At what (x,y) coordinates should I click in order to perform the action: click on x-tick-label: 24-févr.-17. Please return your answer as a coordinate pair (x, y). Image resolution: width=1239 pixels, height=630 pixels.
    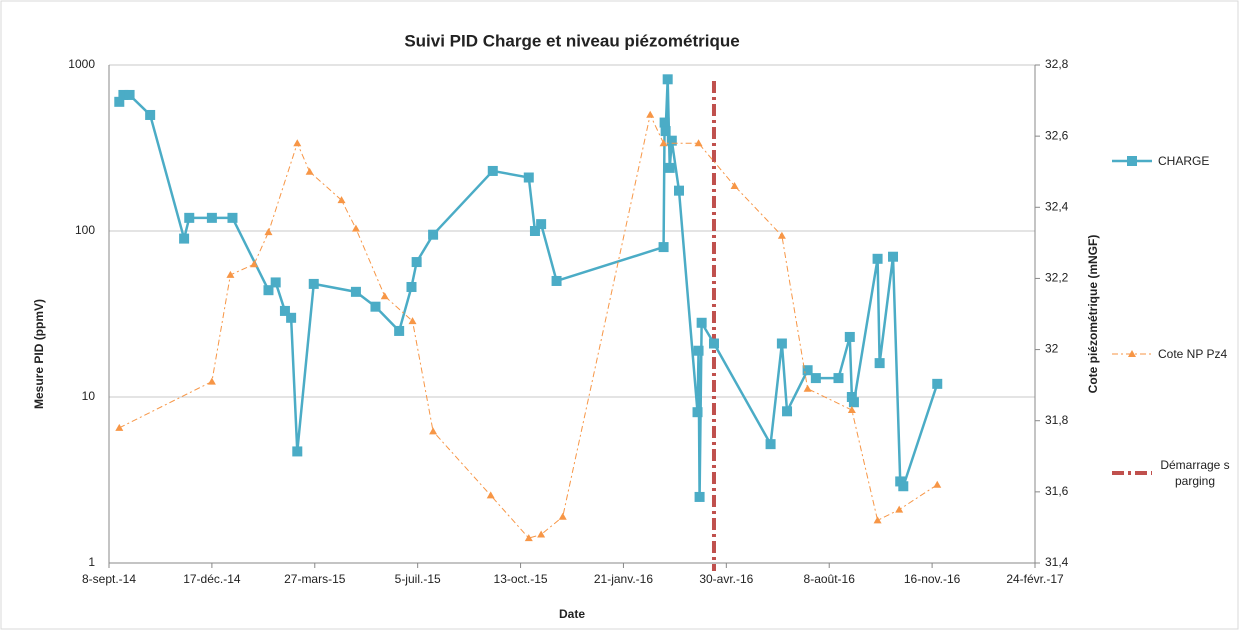
    Looking at the image, I should click on (1035, 579).